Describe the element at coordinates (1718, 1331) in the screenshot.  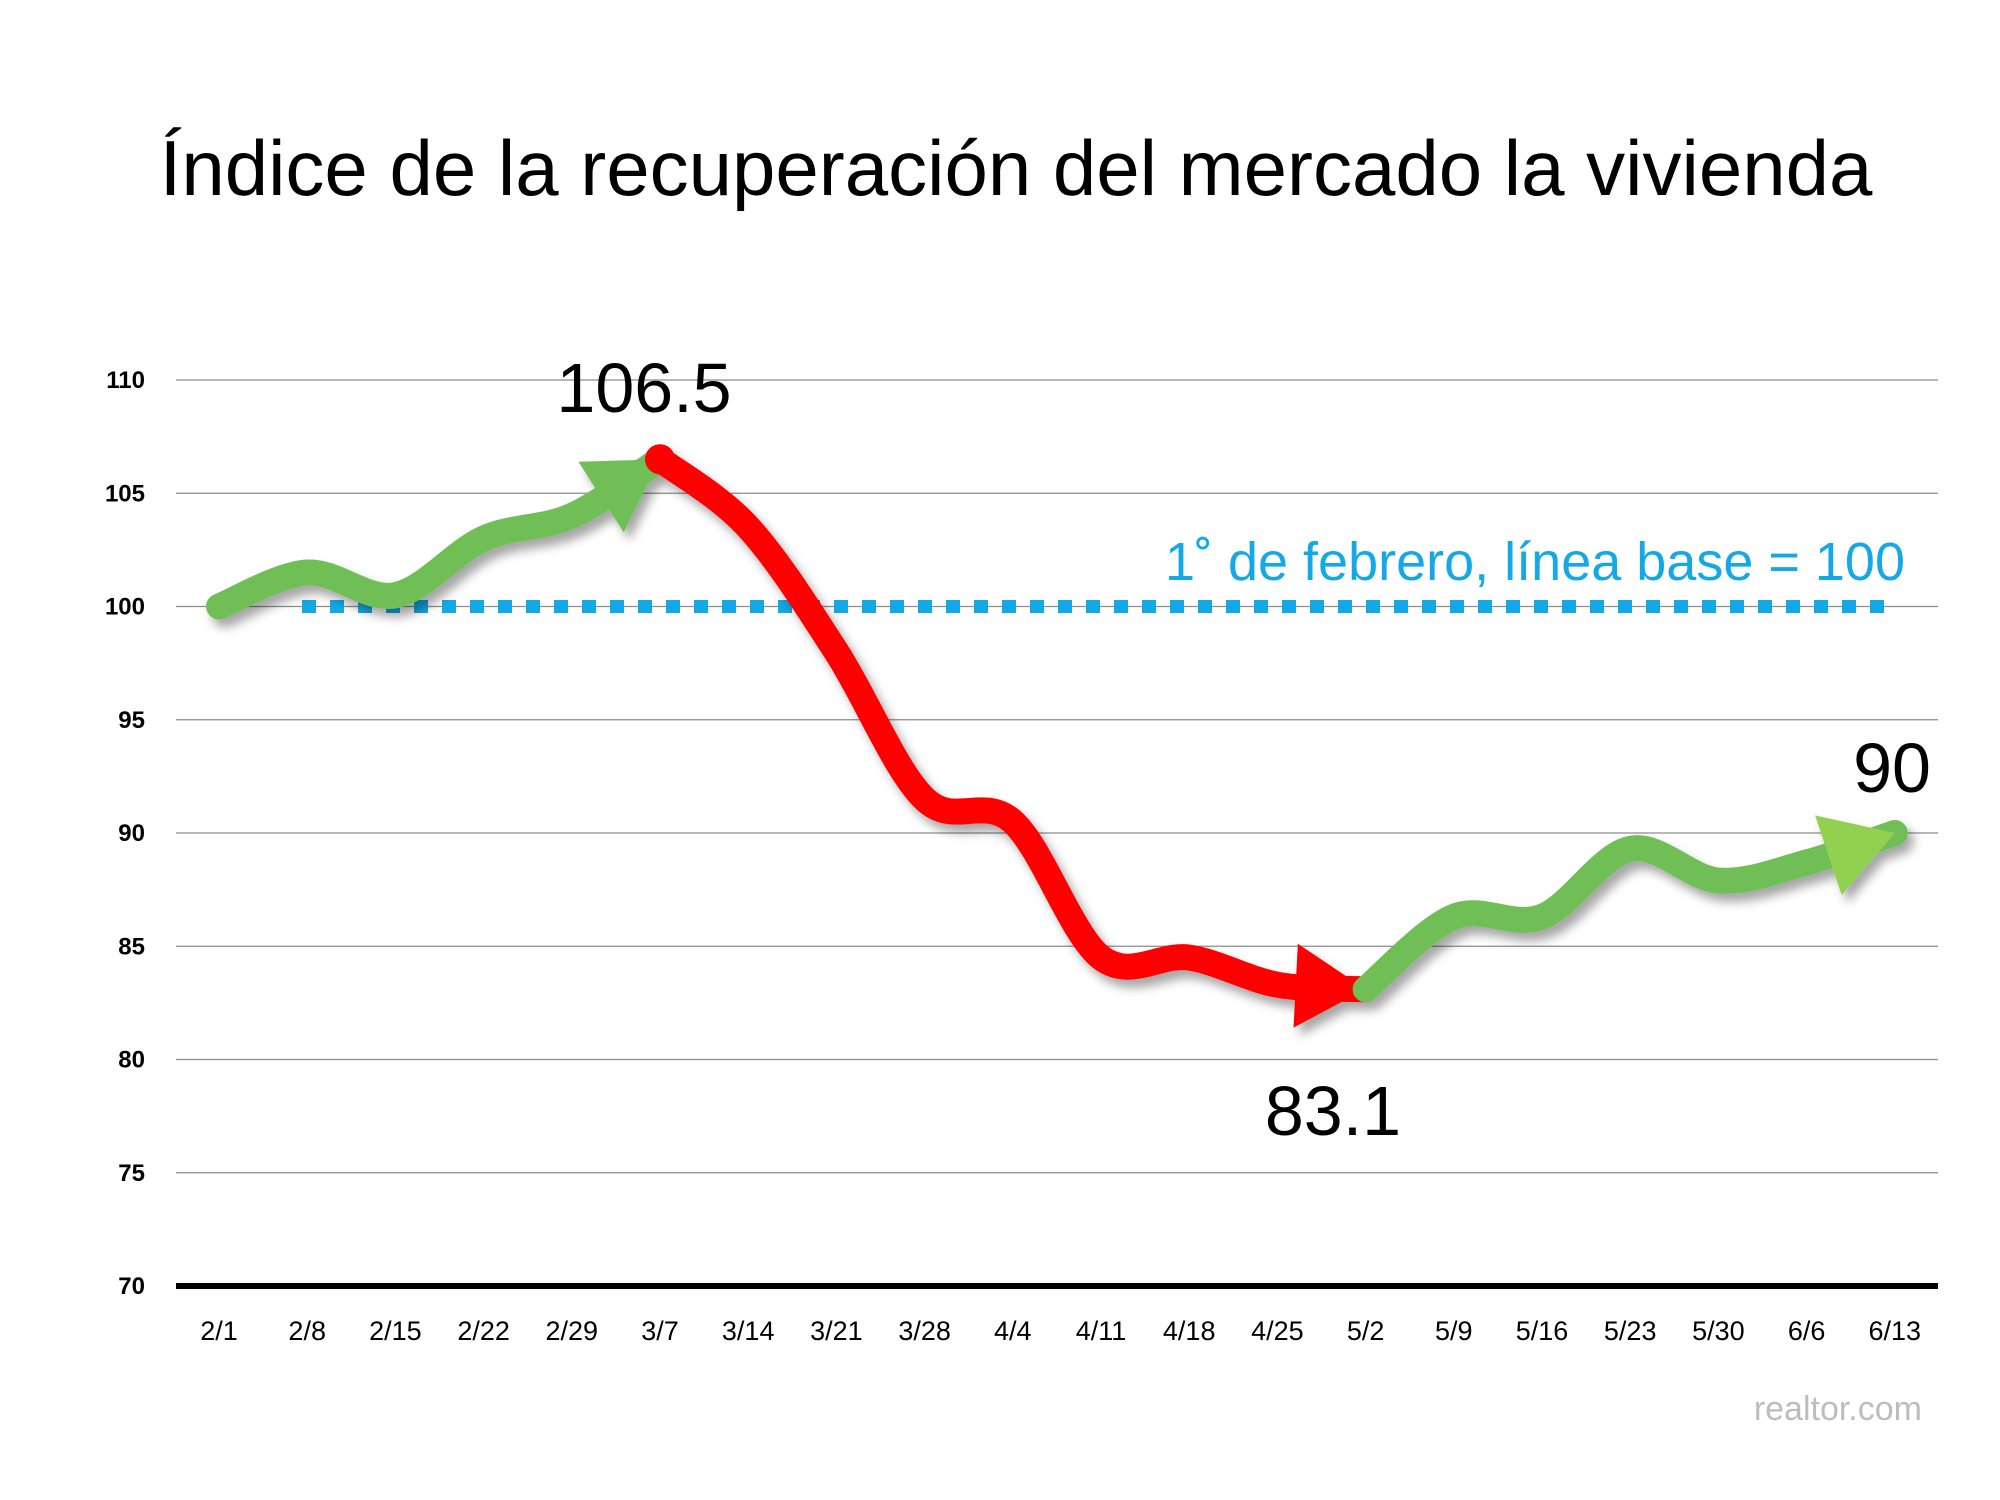
I see `x-tick-label: 5/30` at that location.